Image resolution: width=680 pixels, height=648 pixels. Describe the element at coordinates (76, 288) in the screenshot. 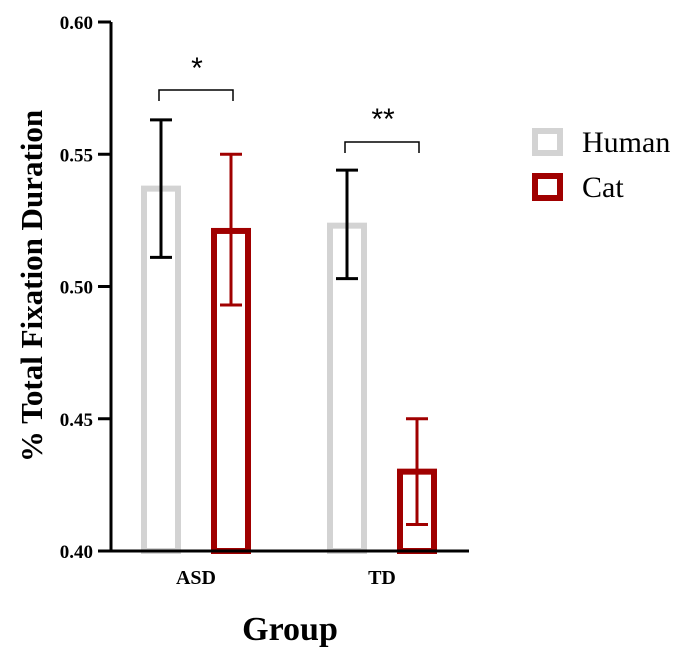

I see `y-tick-label: 0.50` at that location.